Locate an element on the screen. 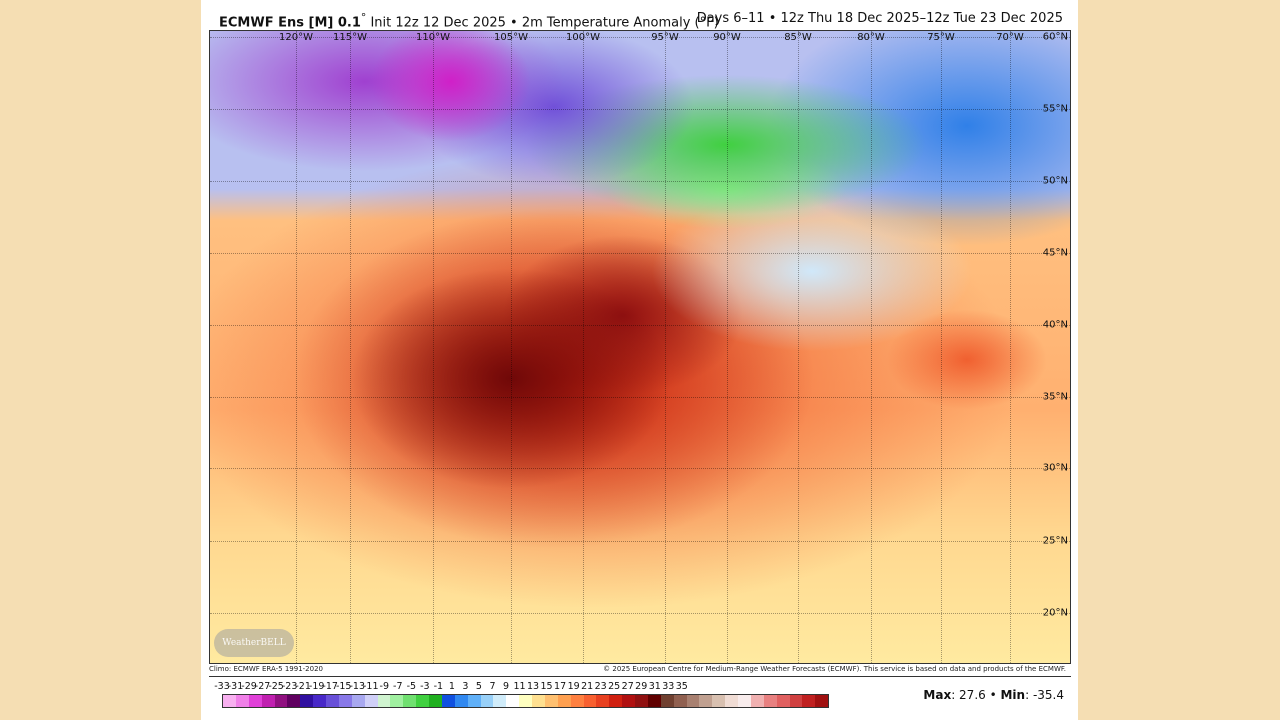  max-min-readout: Max: 27.6 • Min: -35.4 is located at coordinates (993, 695).